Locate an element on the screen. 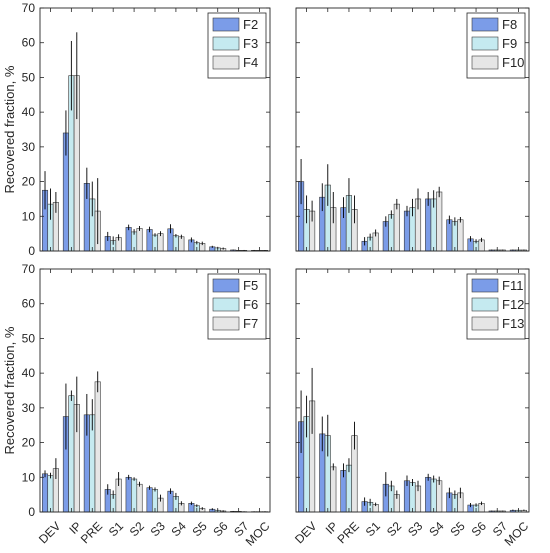  bar-F12-S3 is located at coordinates (412, 497).